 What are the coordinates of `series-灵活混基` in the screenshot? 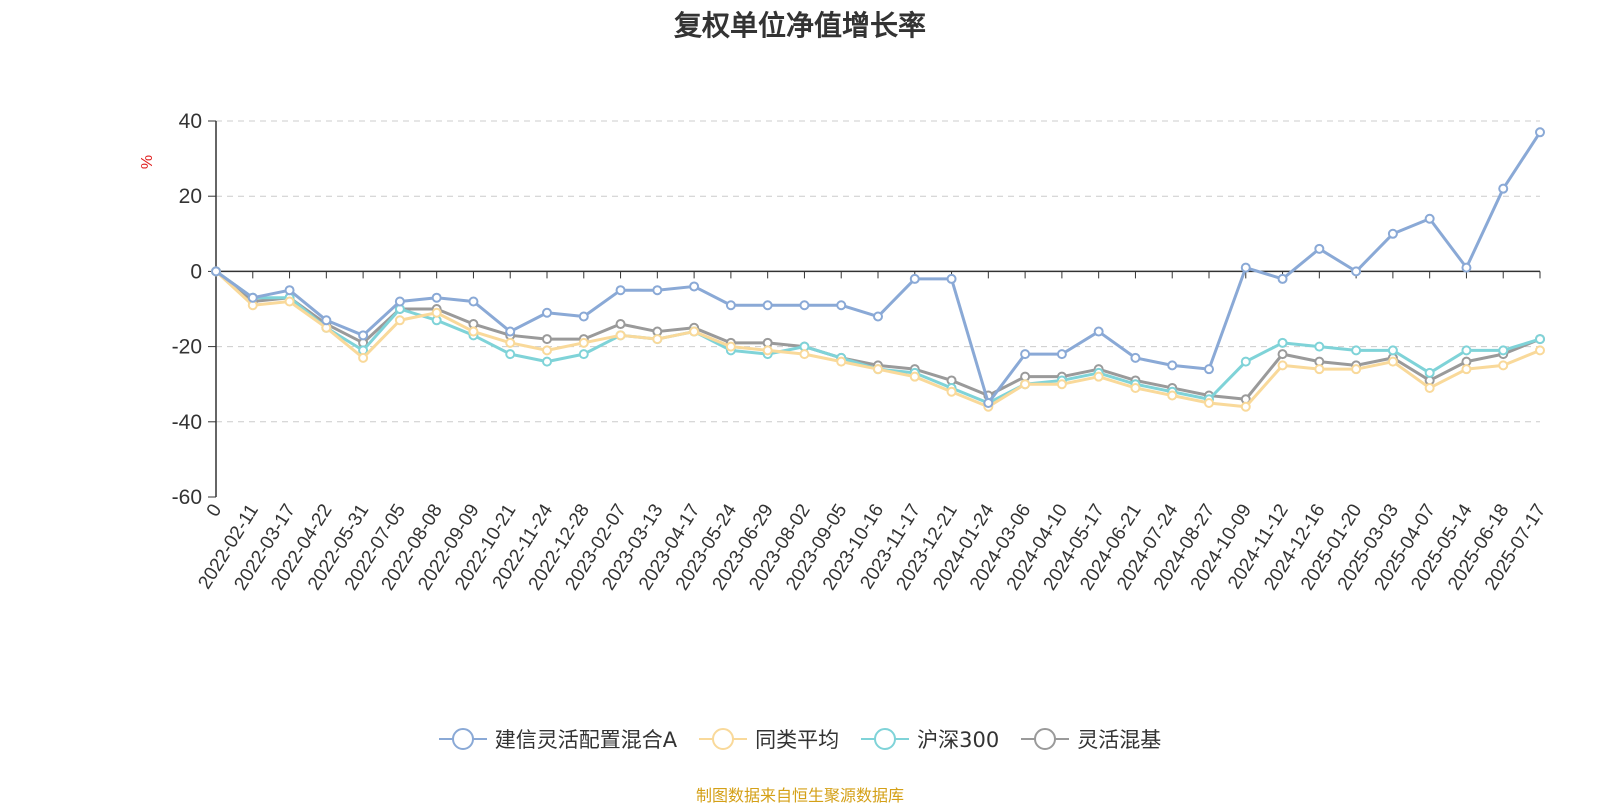 It's located at (878, 335).